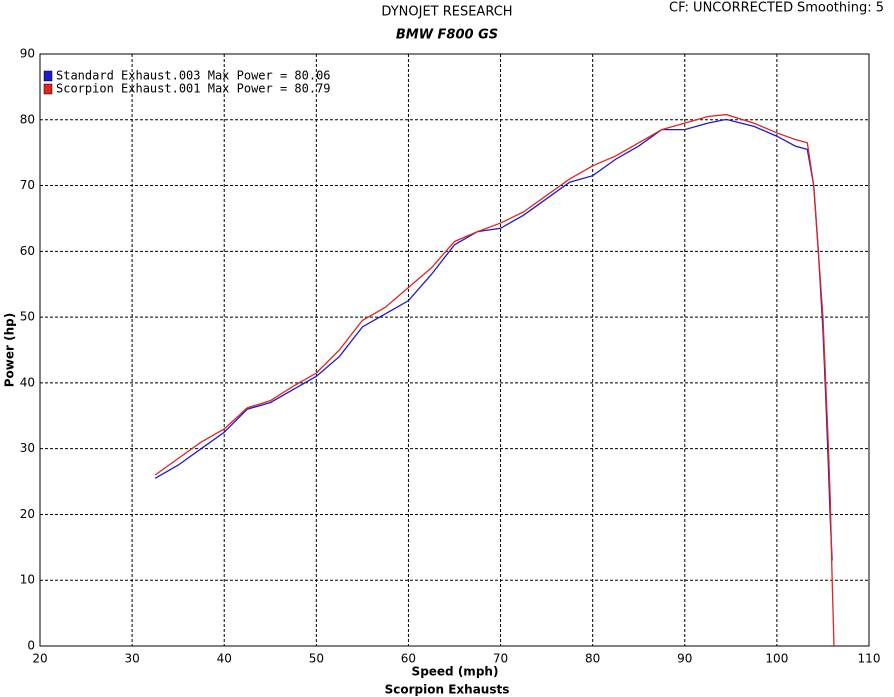 Image resolution: width=894 pixels, height=697 pixels. Describe the element at coordinates (31, 646) in the screenshot. I see `y-tick-label: 0` at that location.